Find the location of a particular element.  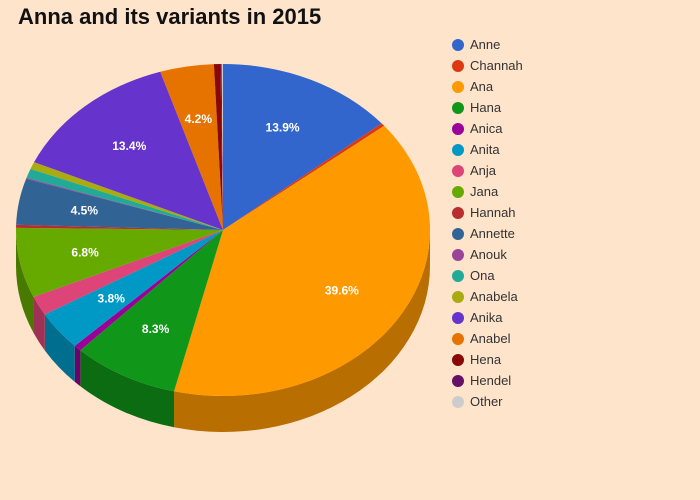

slice-label-anne: 13.9% is located at coordinates (283, 128).